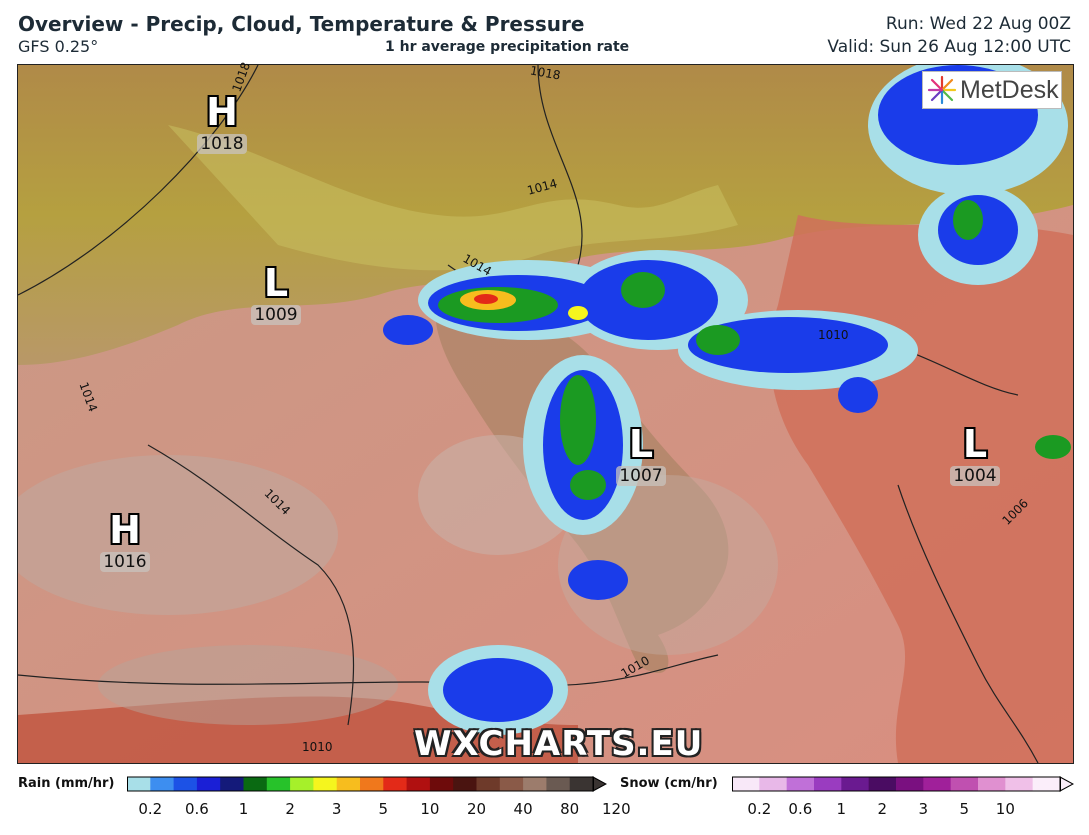  I want to click on wxcharts-watermark: WXCHARTS.EU, so click(559, 744).